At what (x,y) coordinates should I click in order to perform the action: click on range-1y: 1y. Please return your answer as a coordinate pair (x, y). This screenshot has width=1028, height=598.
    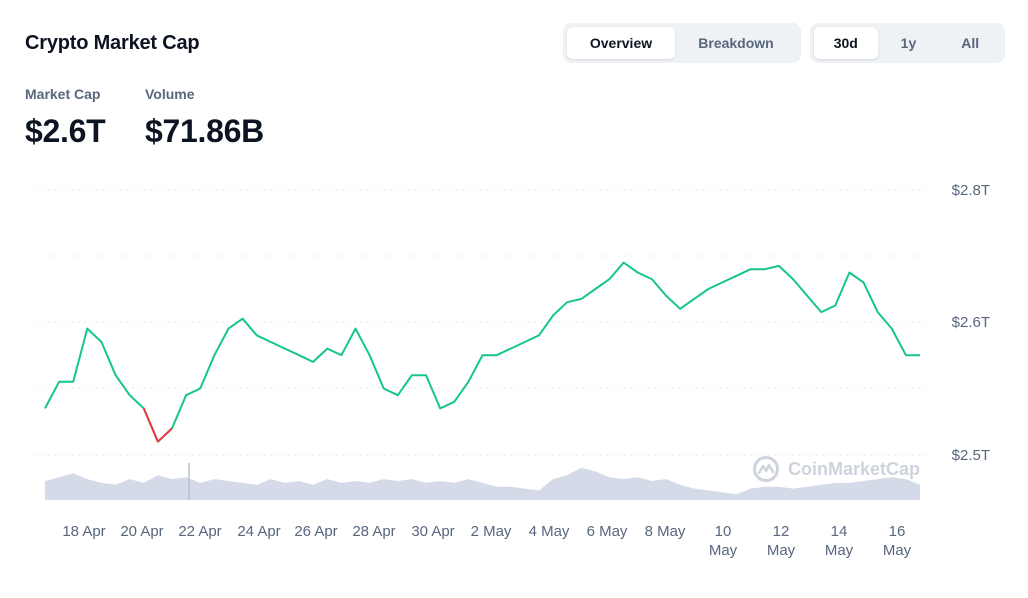
    Looking at the image, I should click on (908, 43).